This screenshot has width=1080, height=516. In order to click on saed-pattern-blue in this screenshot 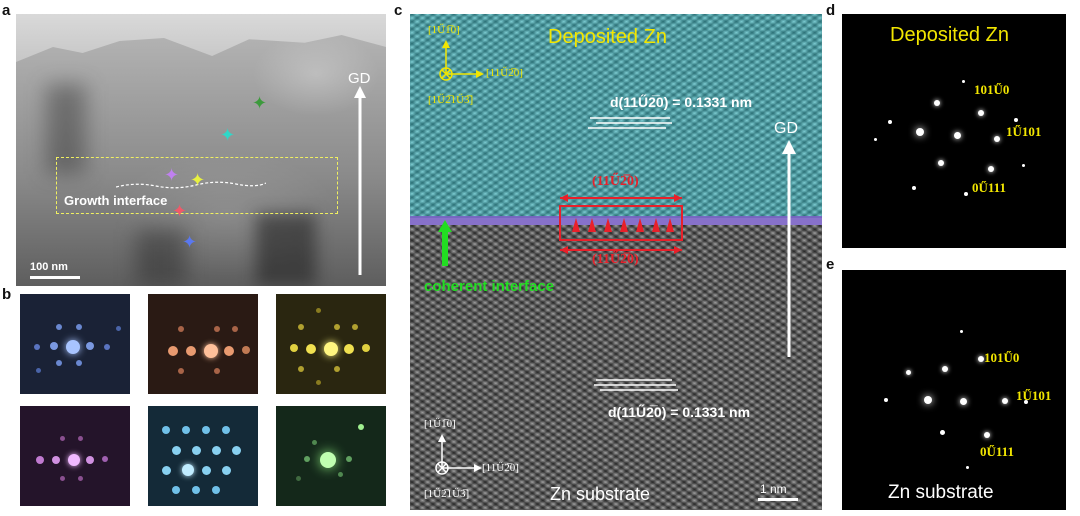, I will do `click(75, 344)`.